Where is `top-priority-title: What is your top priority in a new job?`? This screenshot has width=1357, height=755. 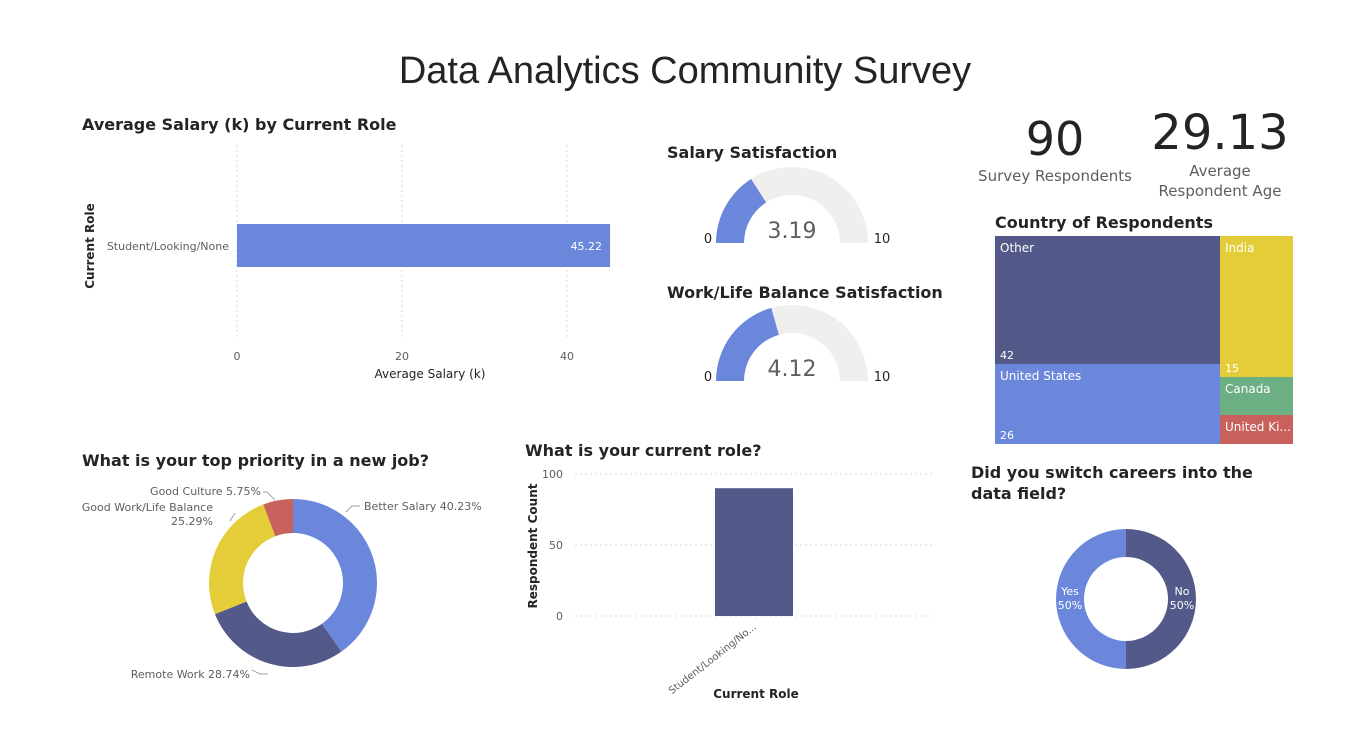
top-priority-title: What is your top priority in a new job? is located at coordinates (256, 460).